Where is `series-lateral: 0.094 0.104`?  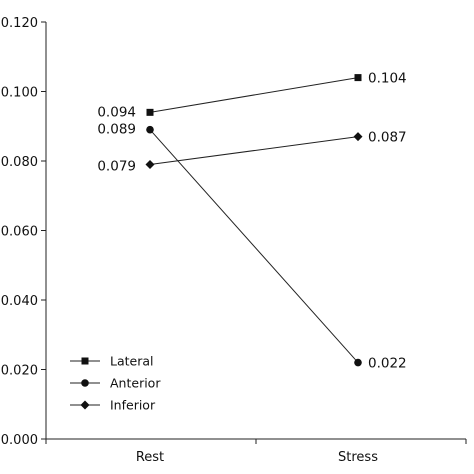
series-lateral: 0.094 0.104 is located at coordinates (251, 96).